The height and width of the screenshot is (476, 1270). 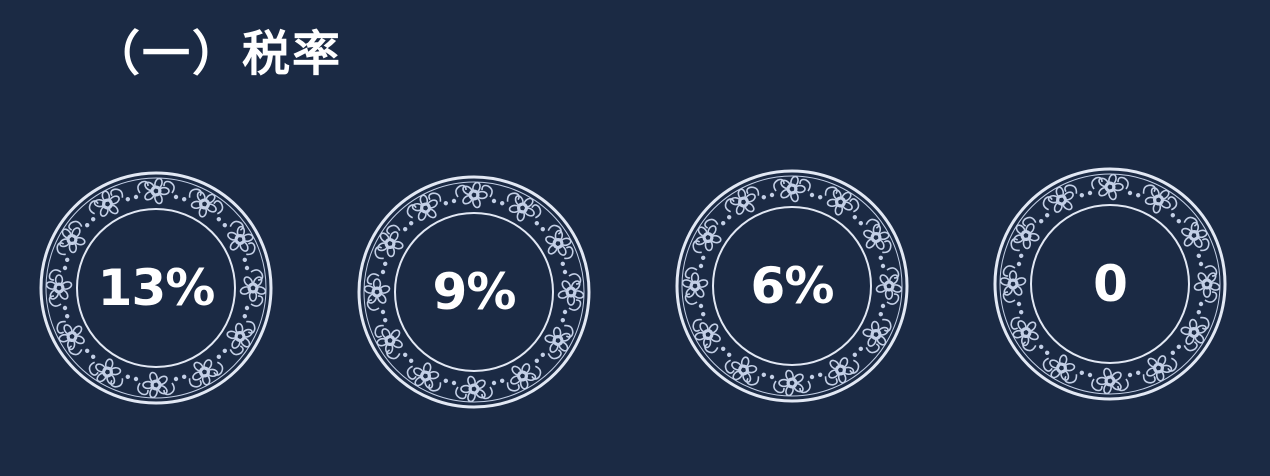 I want to click on rate-value-1: 13%, so click(x=156, y=288).